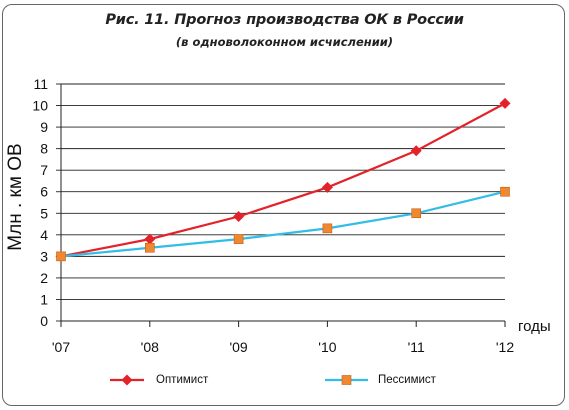 The image size is (569, 410). Describe the element at coordinates (15, 197) in the screenshot. I see `y-axis-label: Млн . км ОВ` at that location.